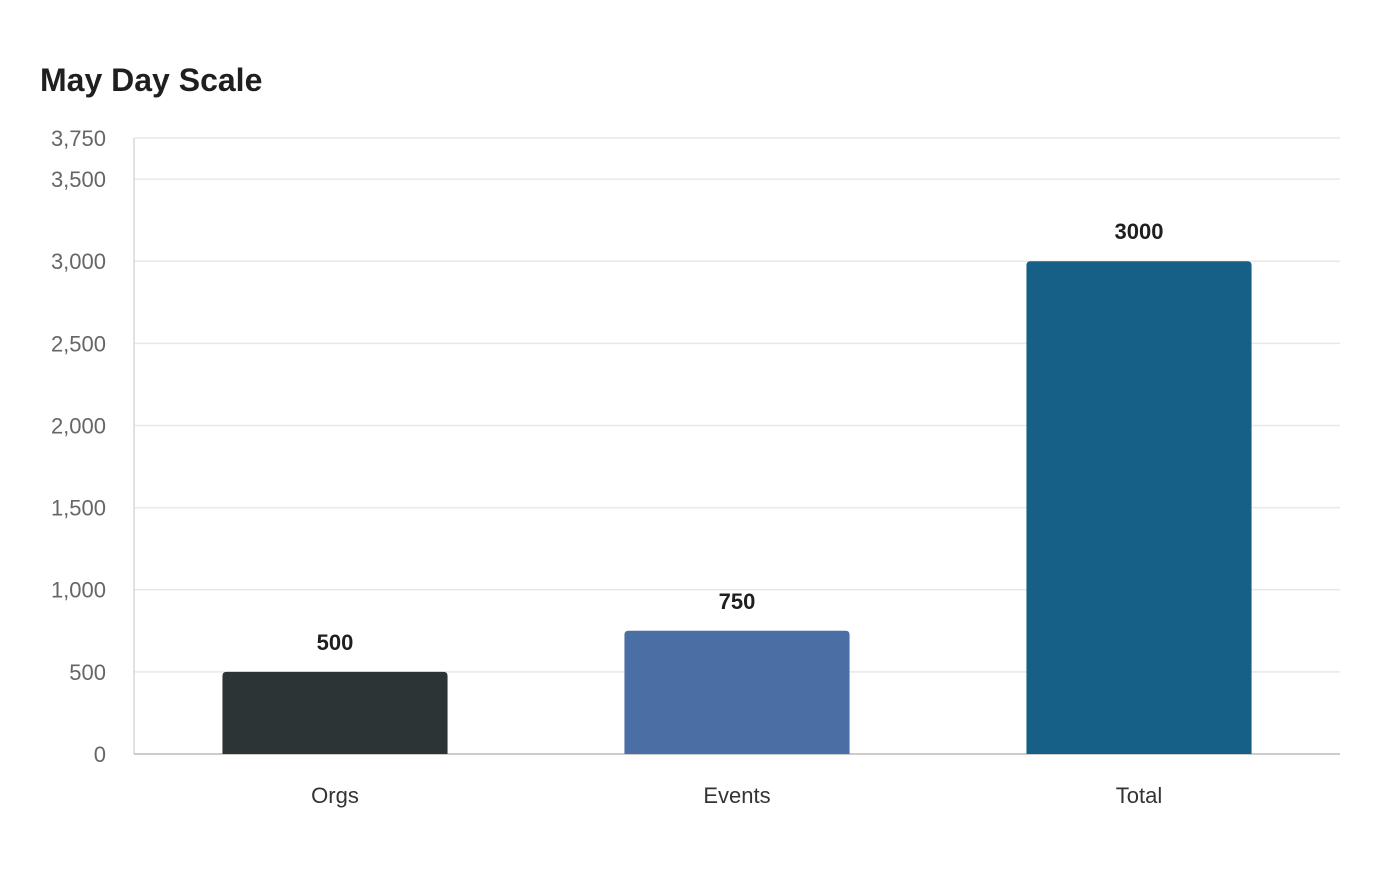 The width and height of the screenshot is (1400, 880). I want to click on chart-title: May Day Scale, so click(151, 80).